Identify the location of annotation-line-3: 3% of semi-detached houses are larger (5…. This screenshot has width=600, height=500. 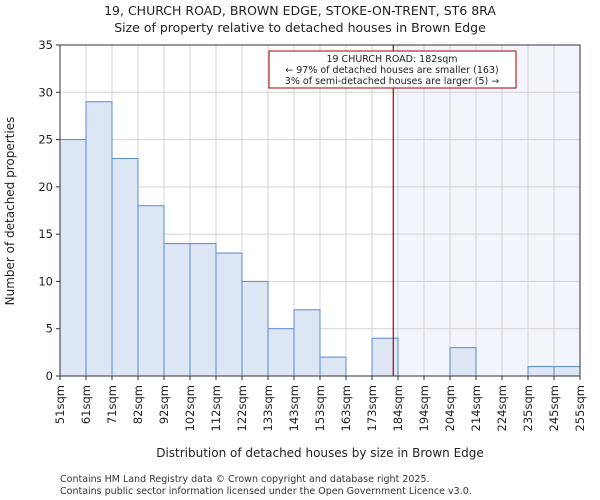
(392, 81).